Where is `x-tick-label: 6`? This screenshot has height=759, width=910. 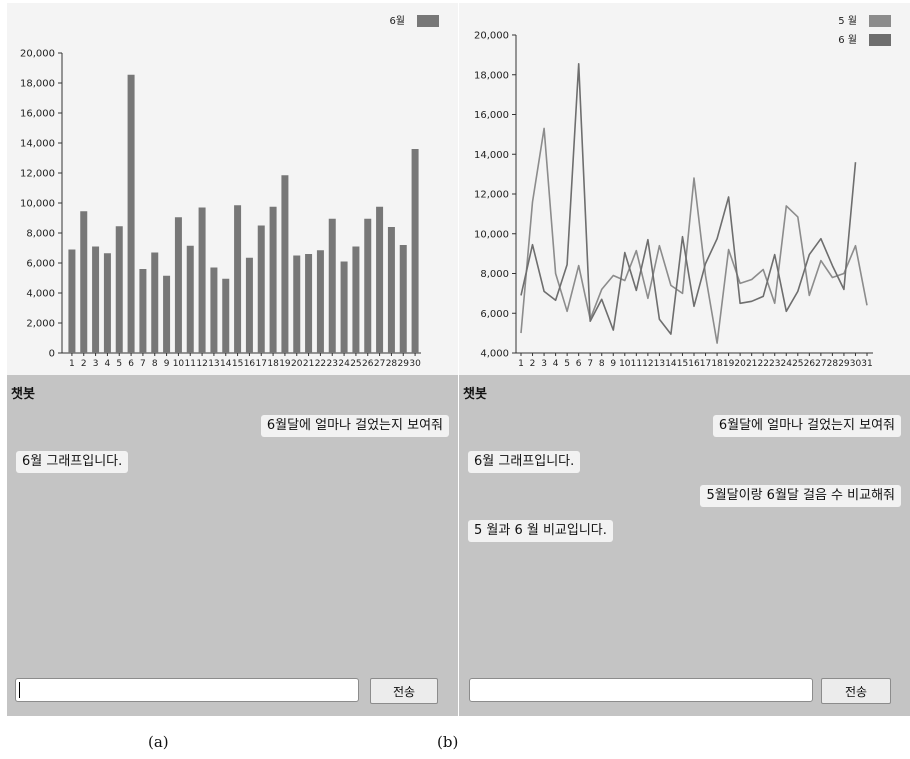
x-tick-label: 6 is located at coordinates (131, 364).